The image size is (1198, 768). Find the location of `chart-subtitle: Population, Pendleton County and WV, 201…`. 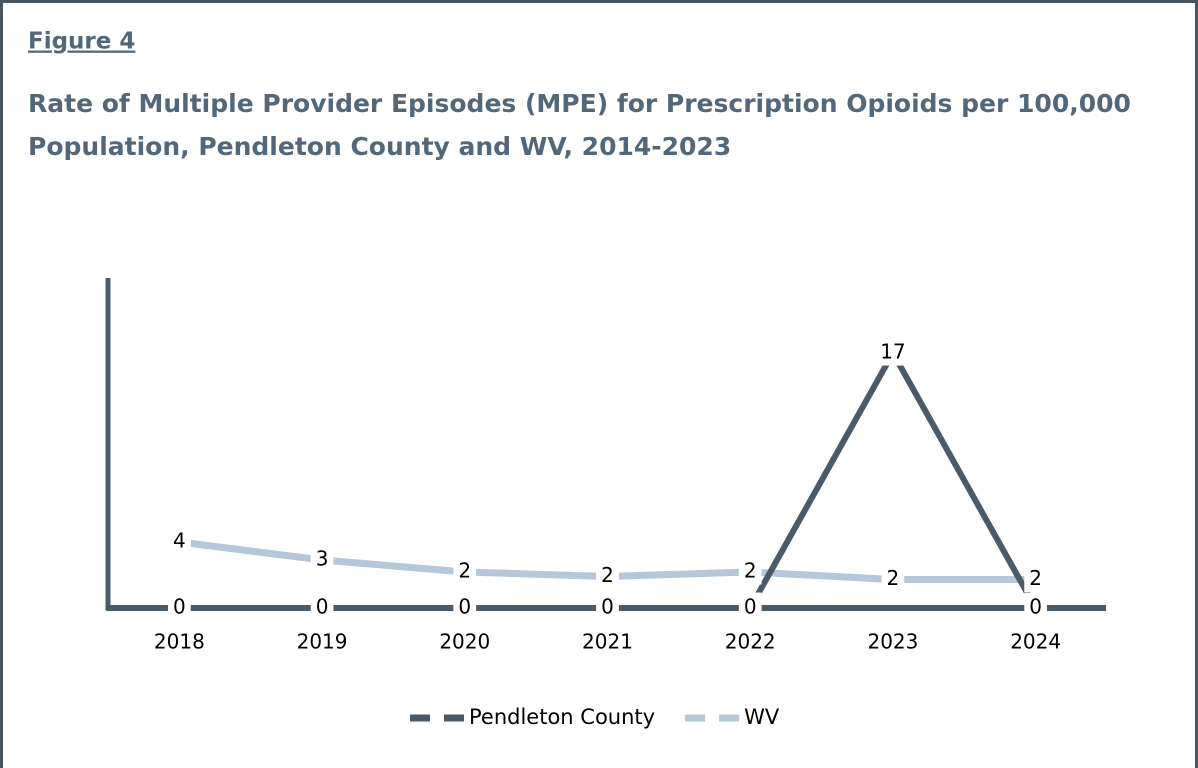

chart-subtitle: Population, Pendleton County and WV, 201… is located at coordinates (379, 146).